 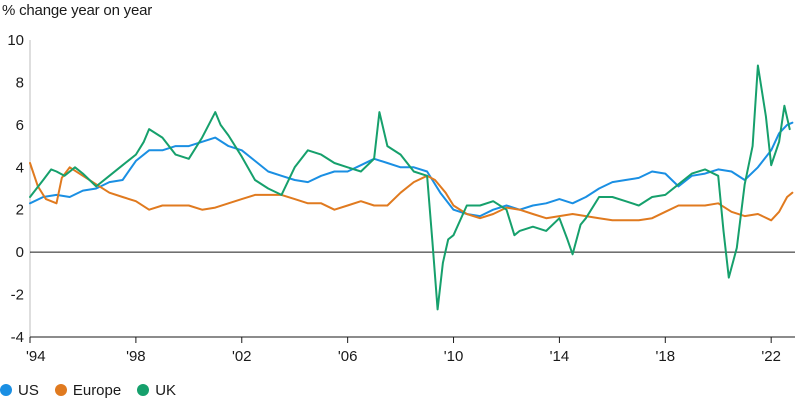 What do you see at coordinates (17, 337) in the screenshot?
I see `y-tick-label: -4` at bounding box center [17, 337].